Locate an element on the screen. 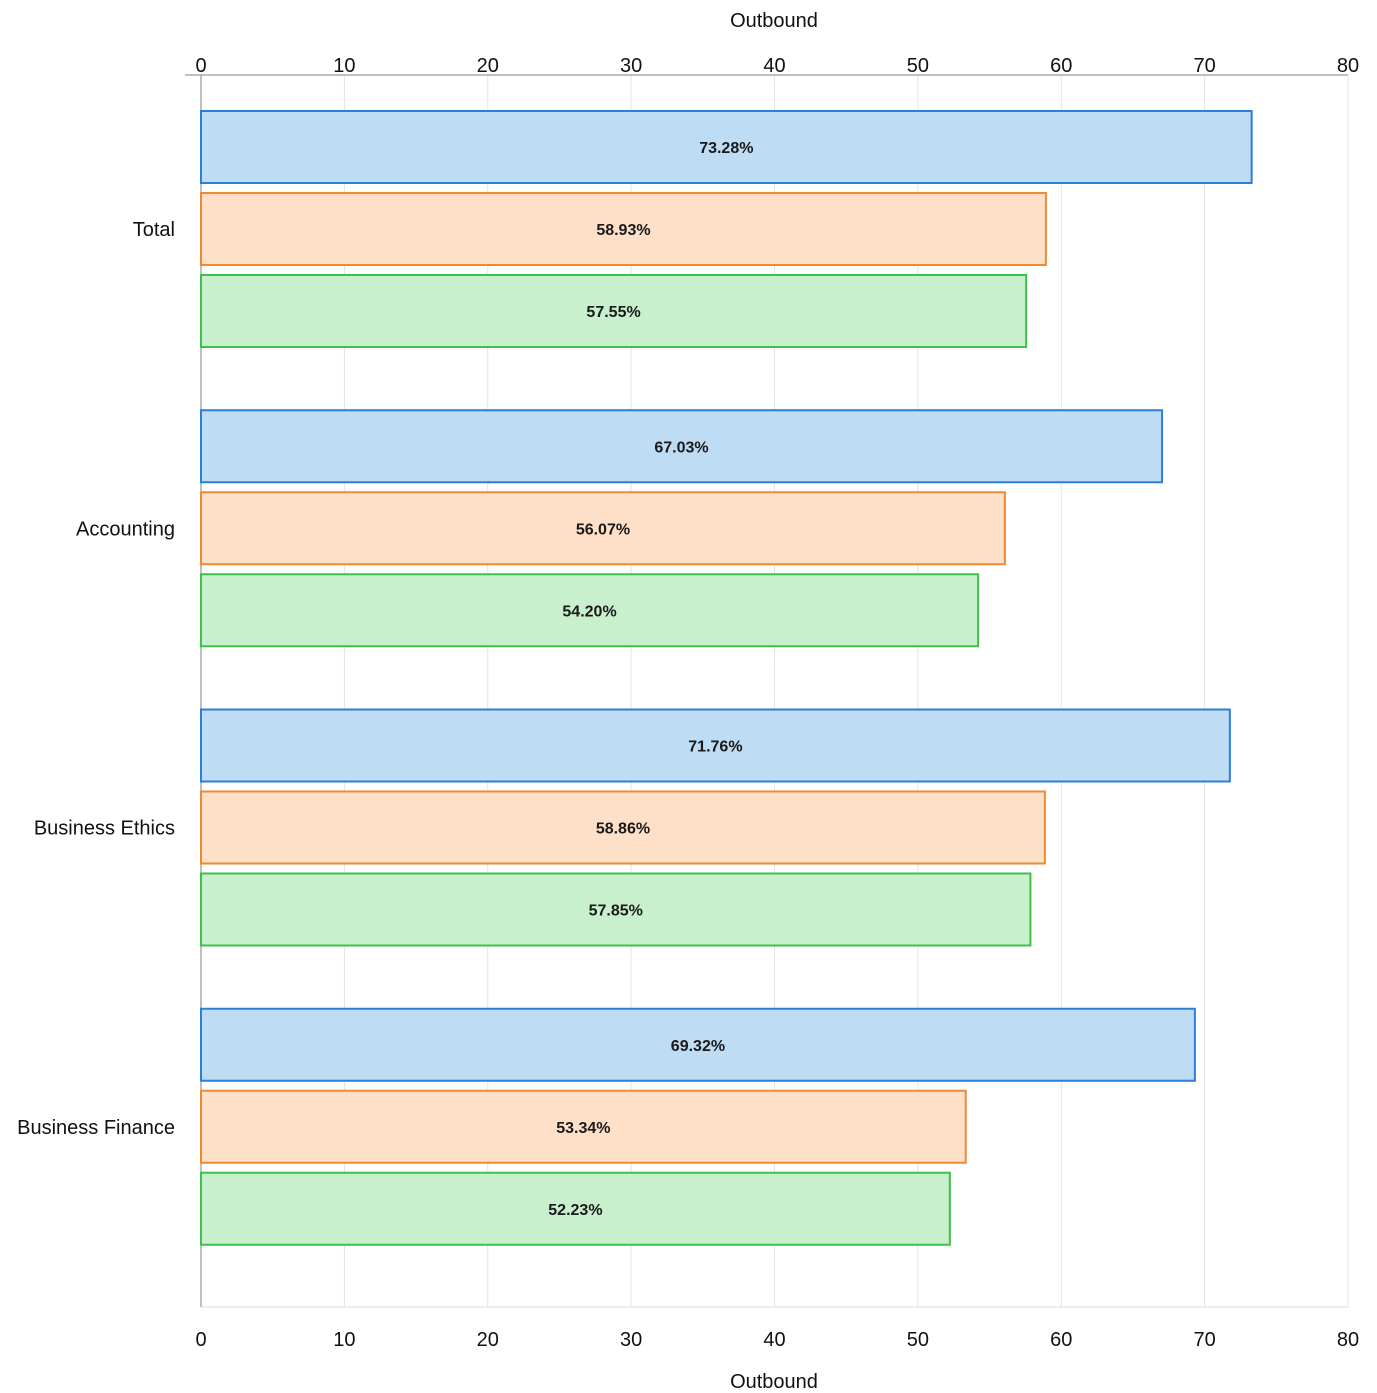 Image resolution: width=1377 pixels, height=1393 pixels. category-label: Total is located at coordinates (154, 230).